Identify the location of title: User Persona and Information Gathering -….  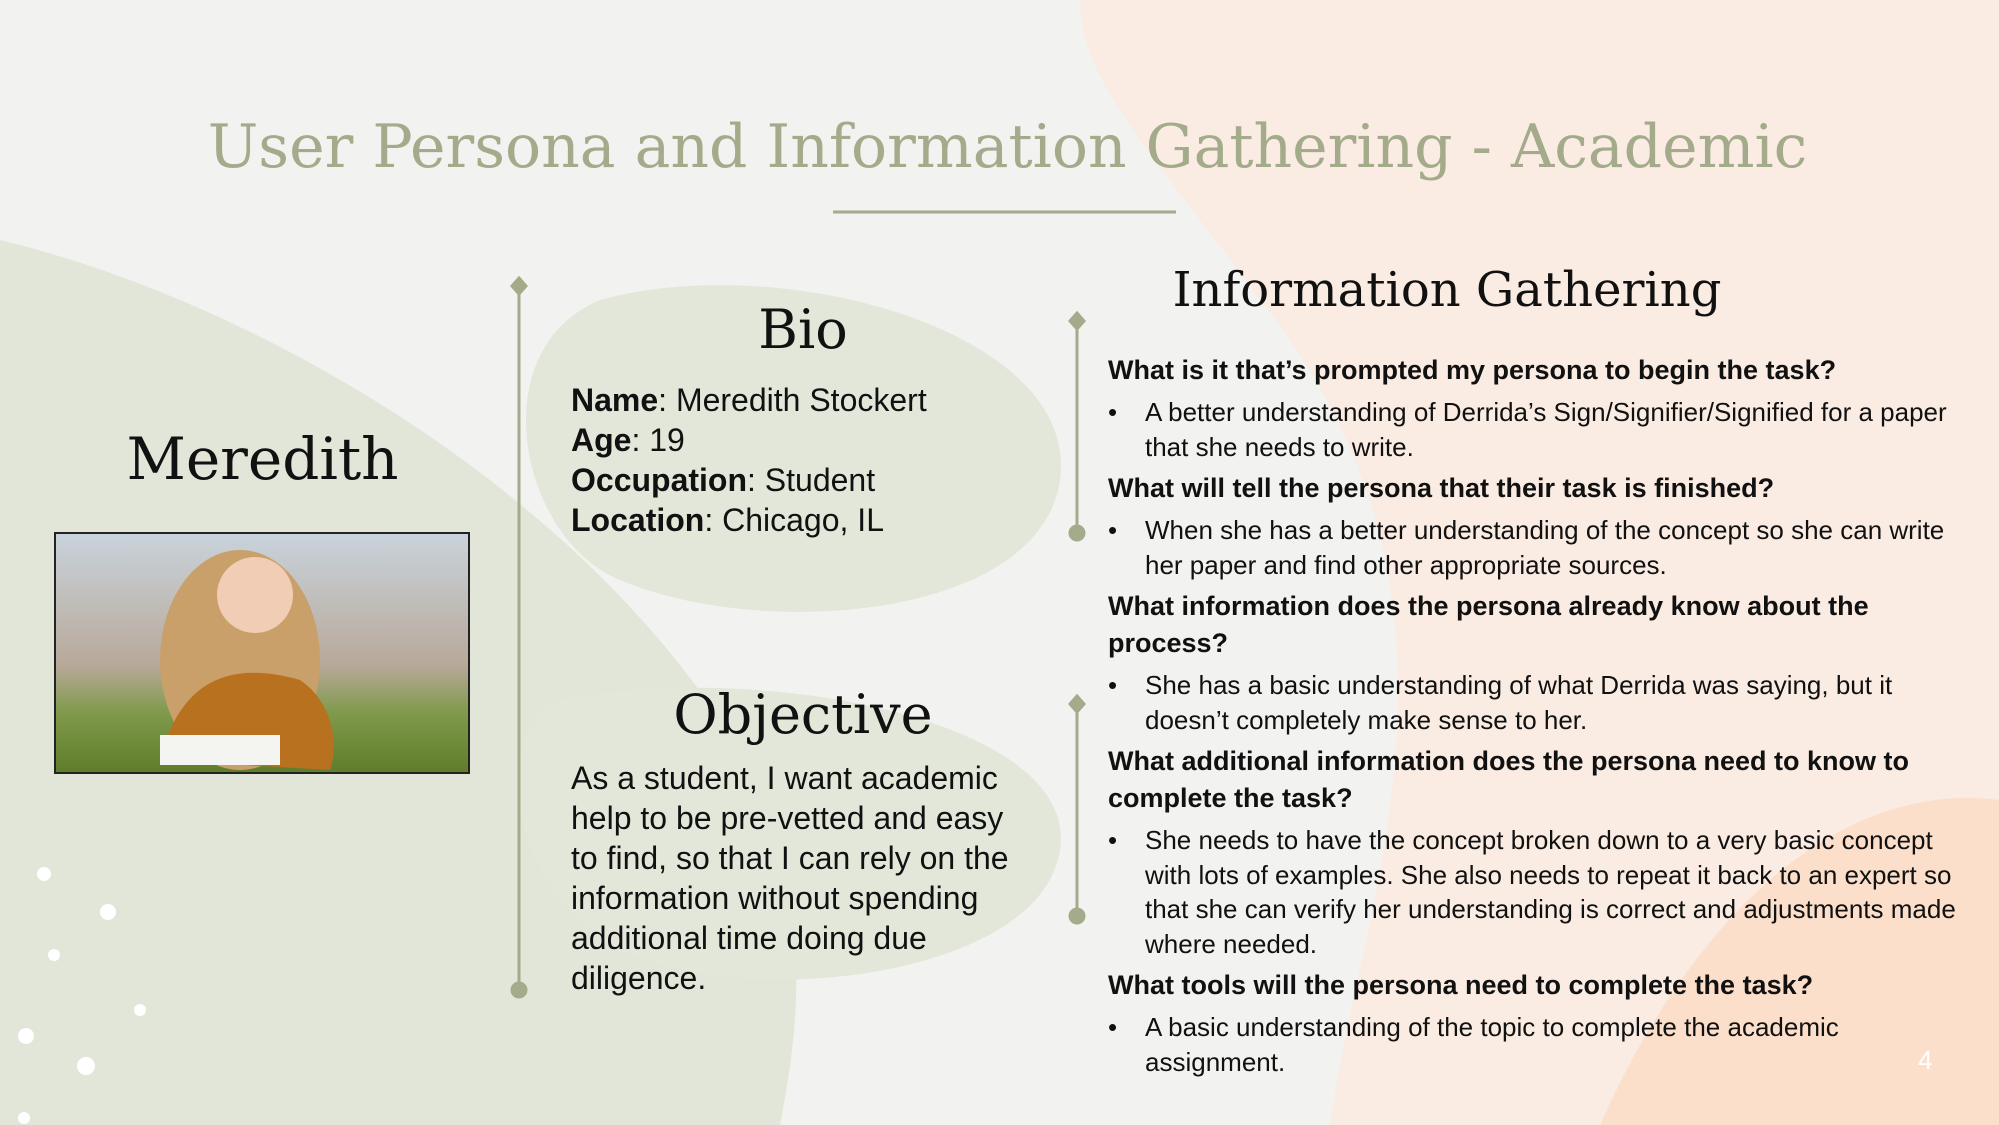
(1007, 147).